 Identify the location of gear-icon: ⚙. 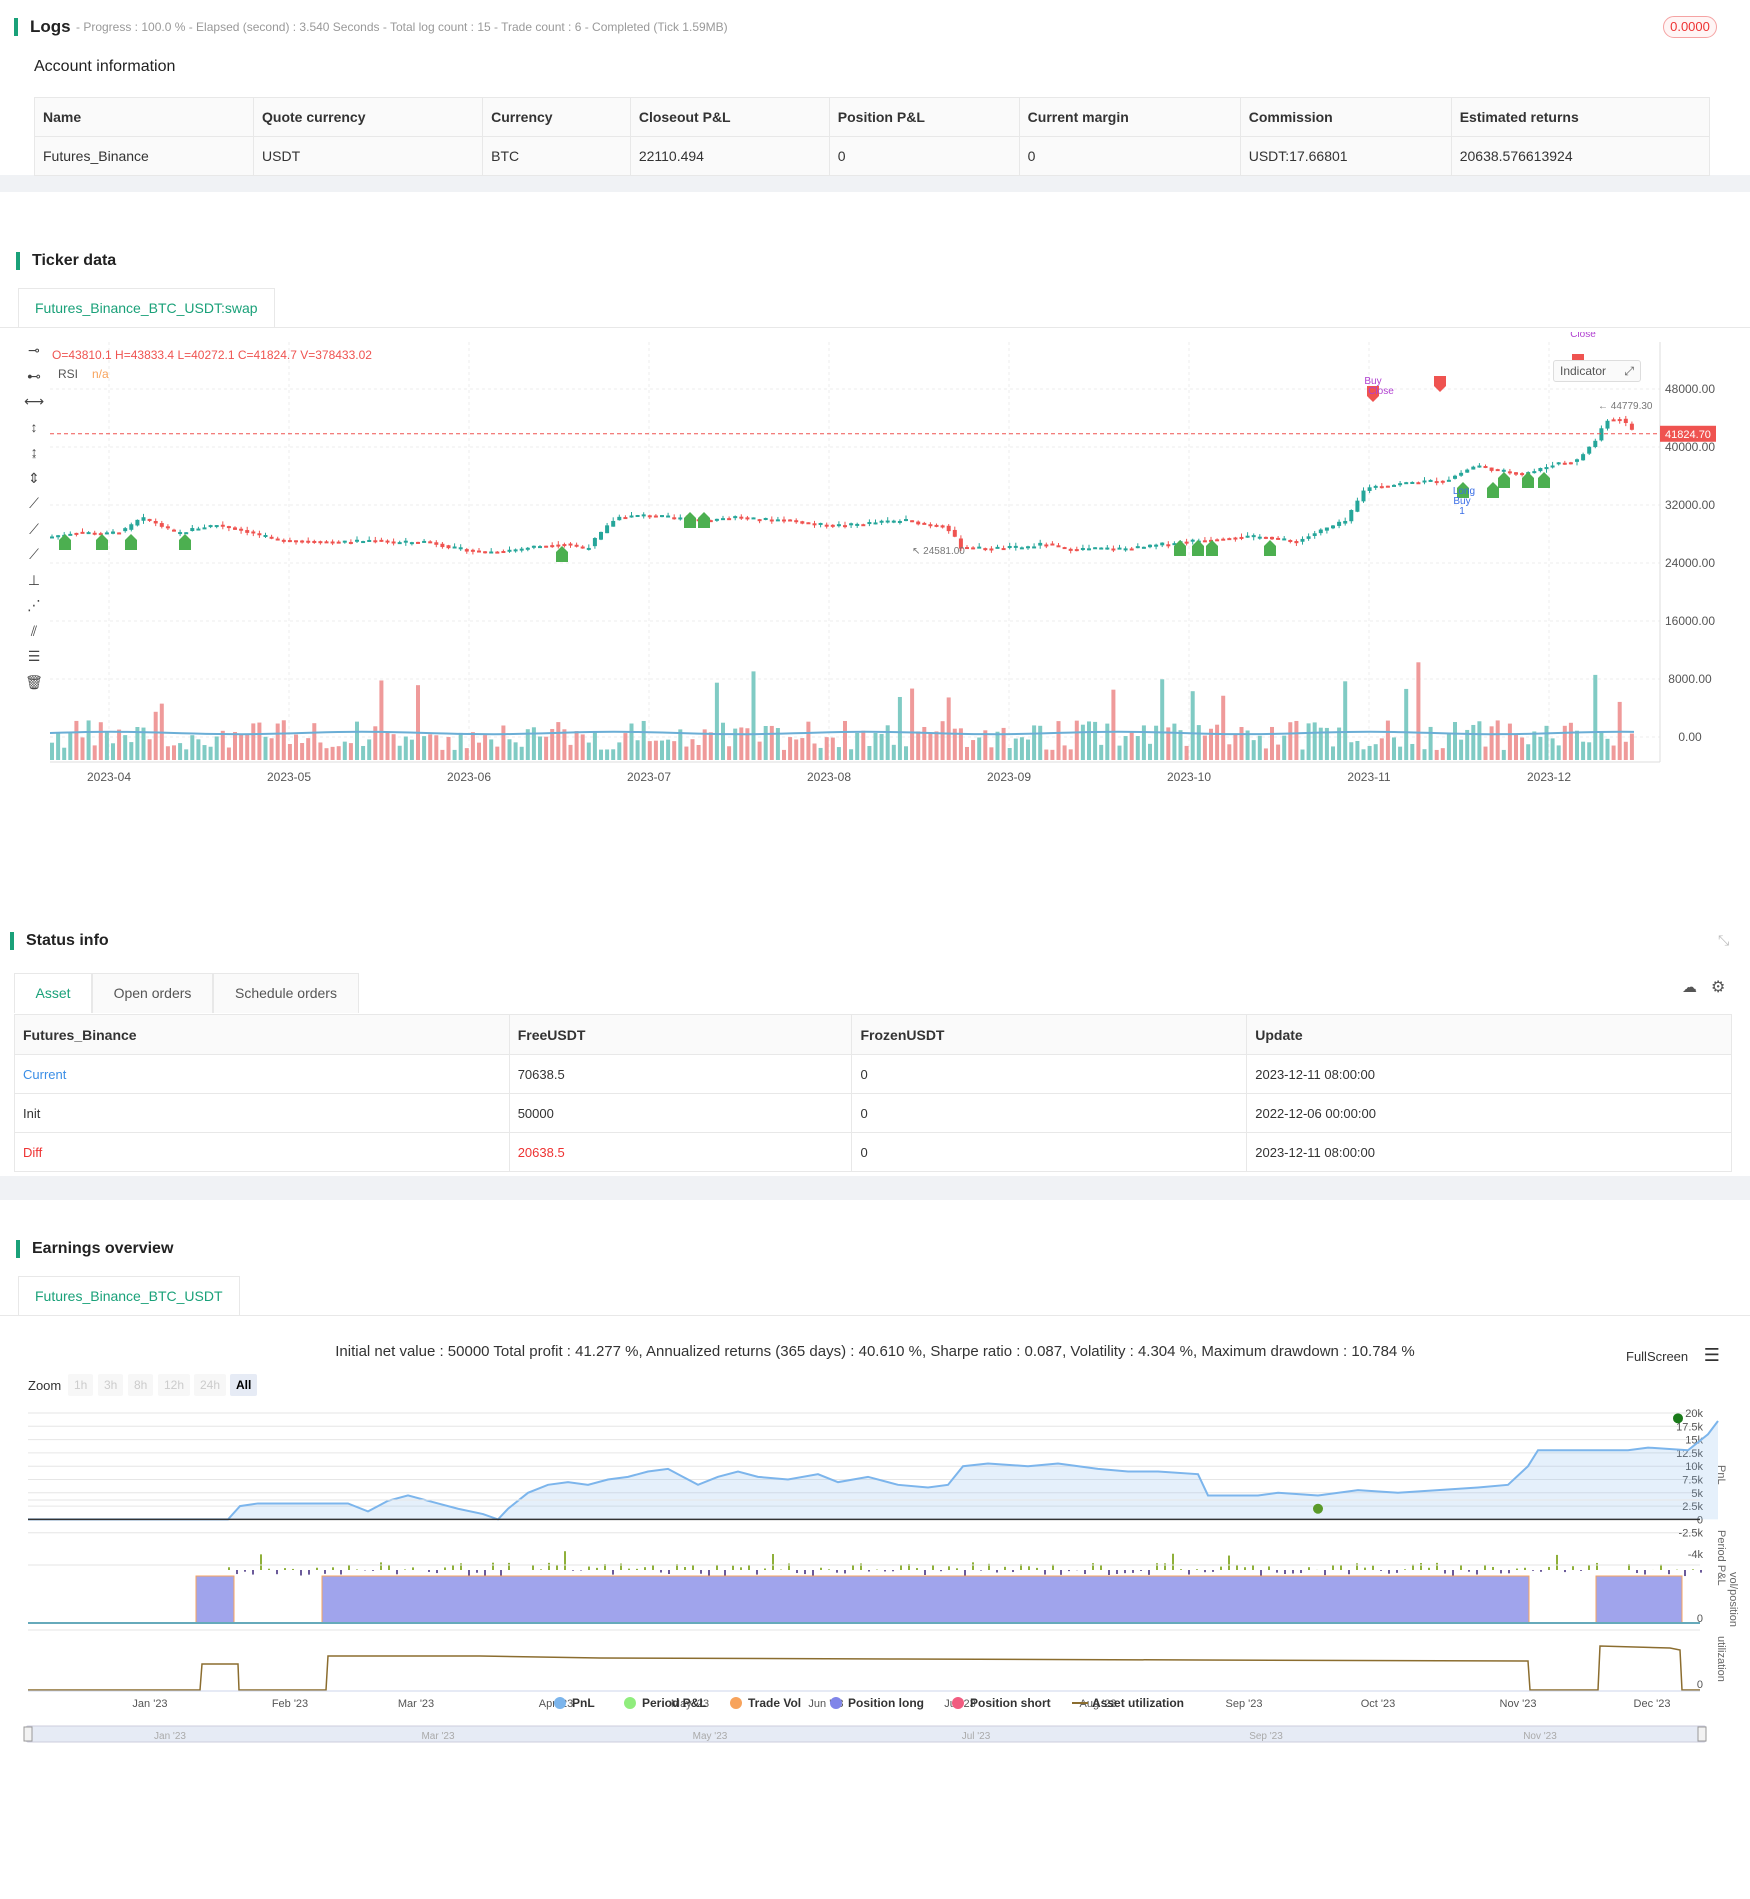
(1718, 987).